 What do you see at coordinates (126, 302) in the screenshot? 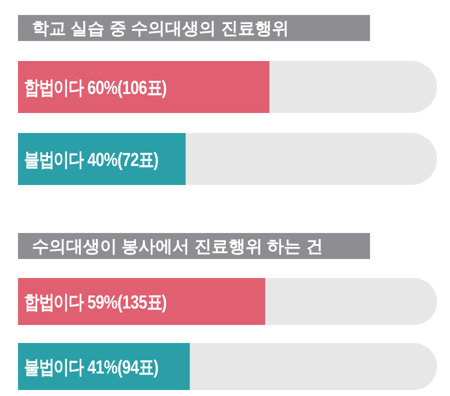
I see `data-label: 59%(135표)` at bounding box center [126, 302].